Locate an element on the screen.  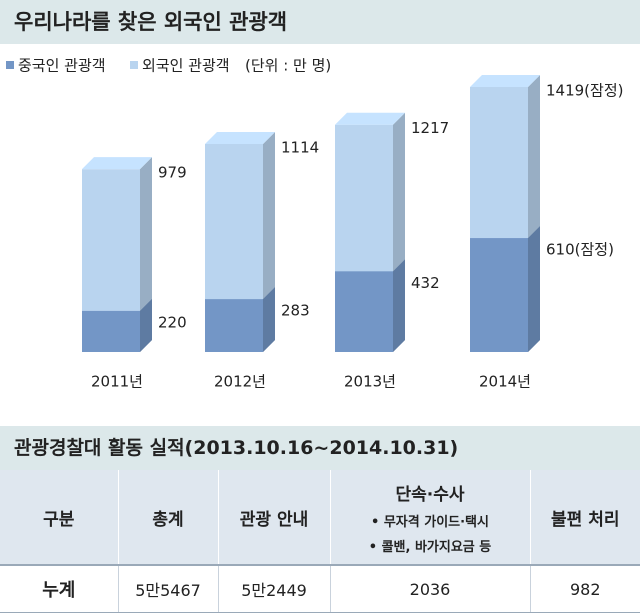
value-label: 1114 is located at coordinates (300, 147).